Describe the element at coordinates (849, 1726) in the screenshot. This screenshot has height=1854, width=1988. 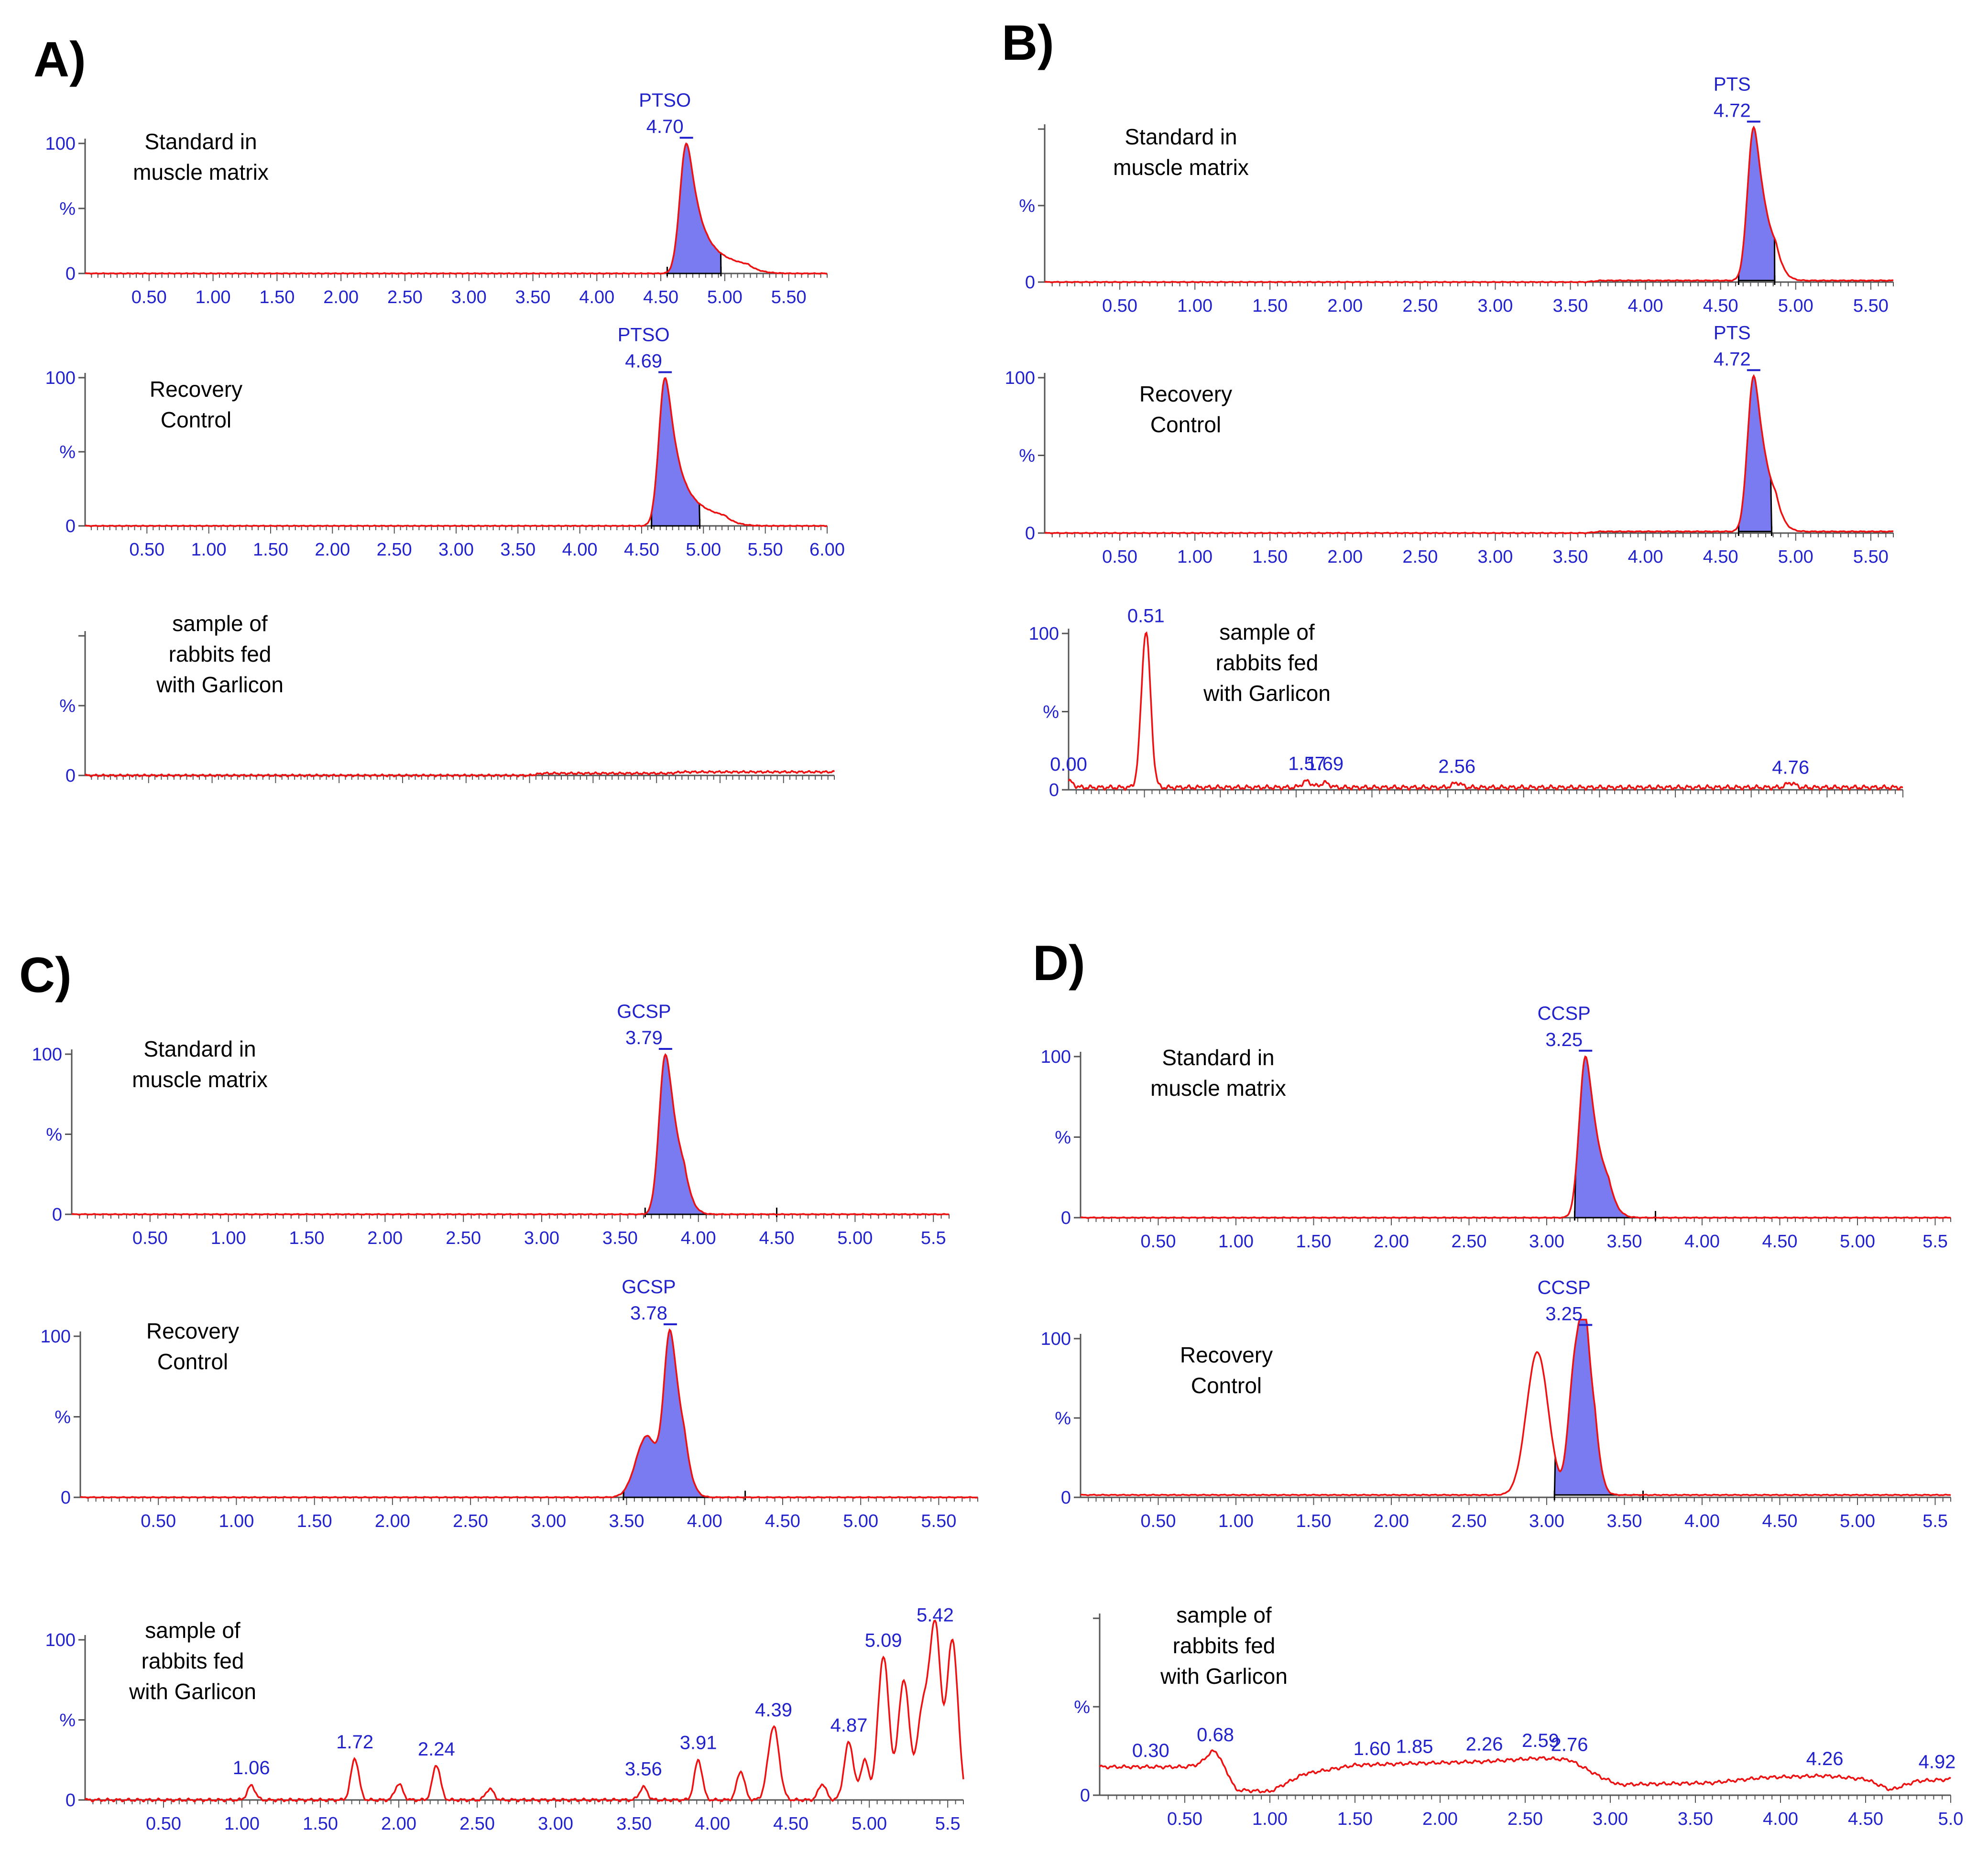
I see `peak-label: 4.87` at that location.